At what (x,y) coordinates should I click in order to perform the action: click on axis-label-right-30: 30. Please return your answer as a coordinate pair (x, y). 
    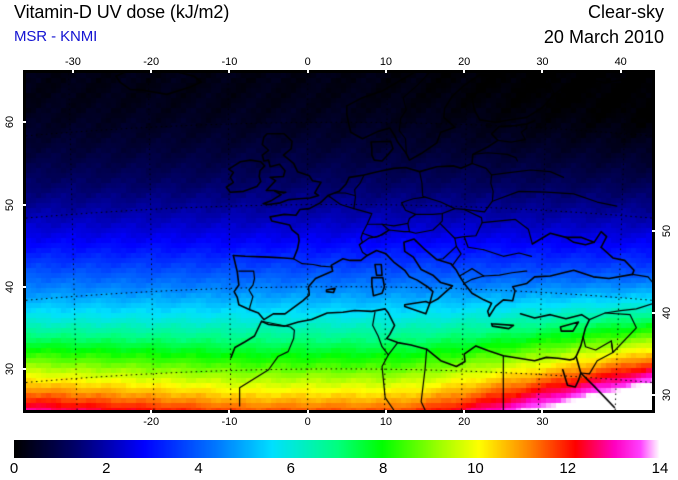
    Looking at the image, I should click on (667, 395).